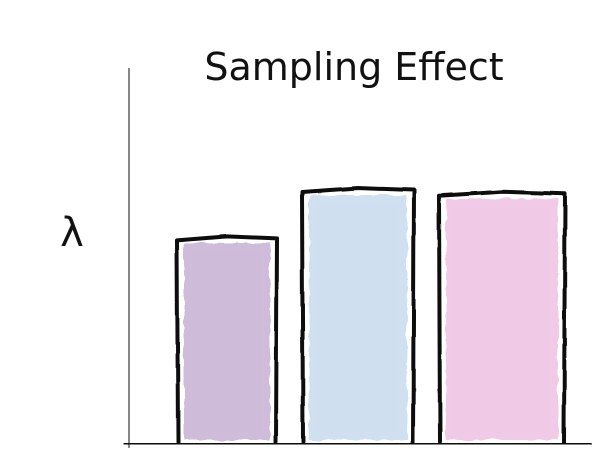  Describe the element at coordinates (358, 444) in the screenshot. I see `x-axis-line` at that location.